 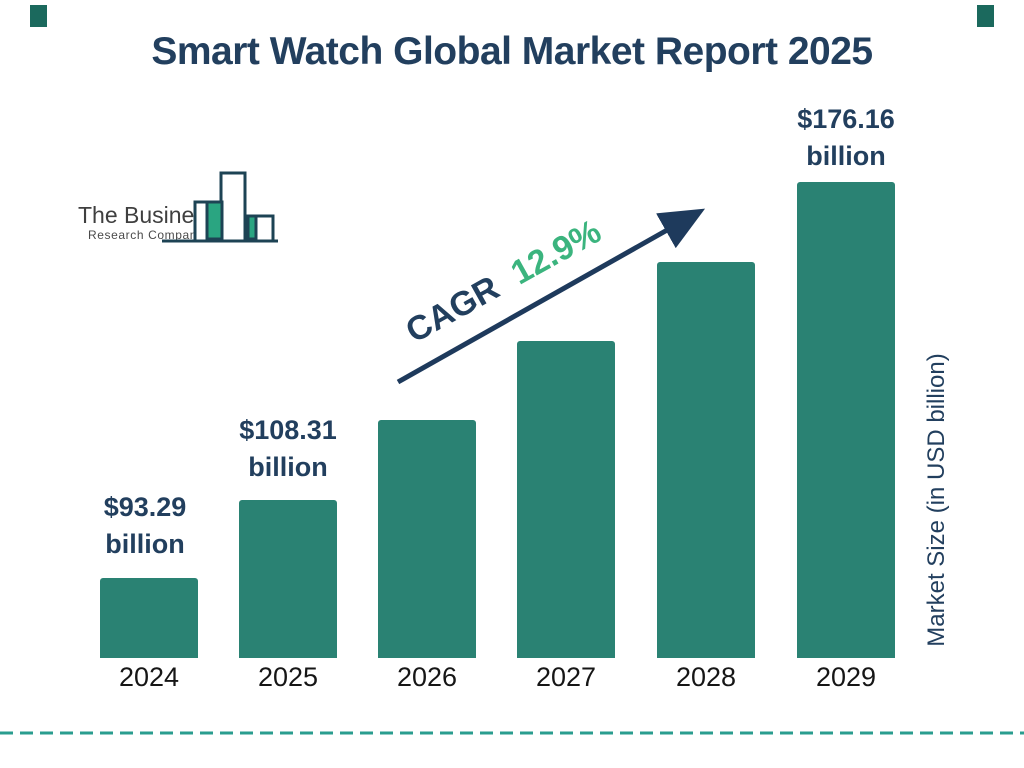 What do you see at coordinates (427, 539) in the screenshot?
I see `bar-2026` at bounding box center [427, 539].